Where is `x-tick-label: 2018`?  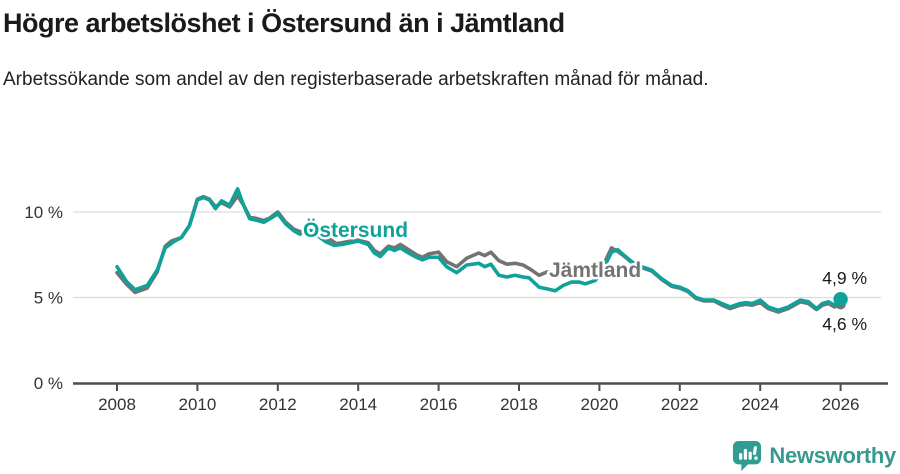 x-tick-label: 2018 is located at coordinates (519, 404).